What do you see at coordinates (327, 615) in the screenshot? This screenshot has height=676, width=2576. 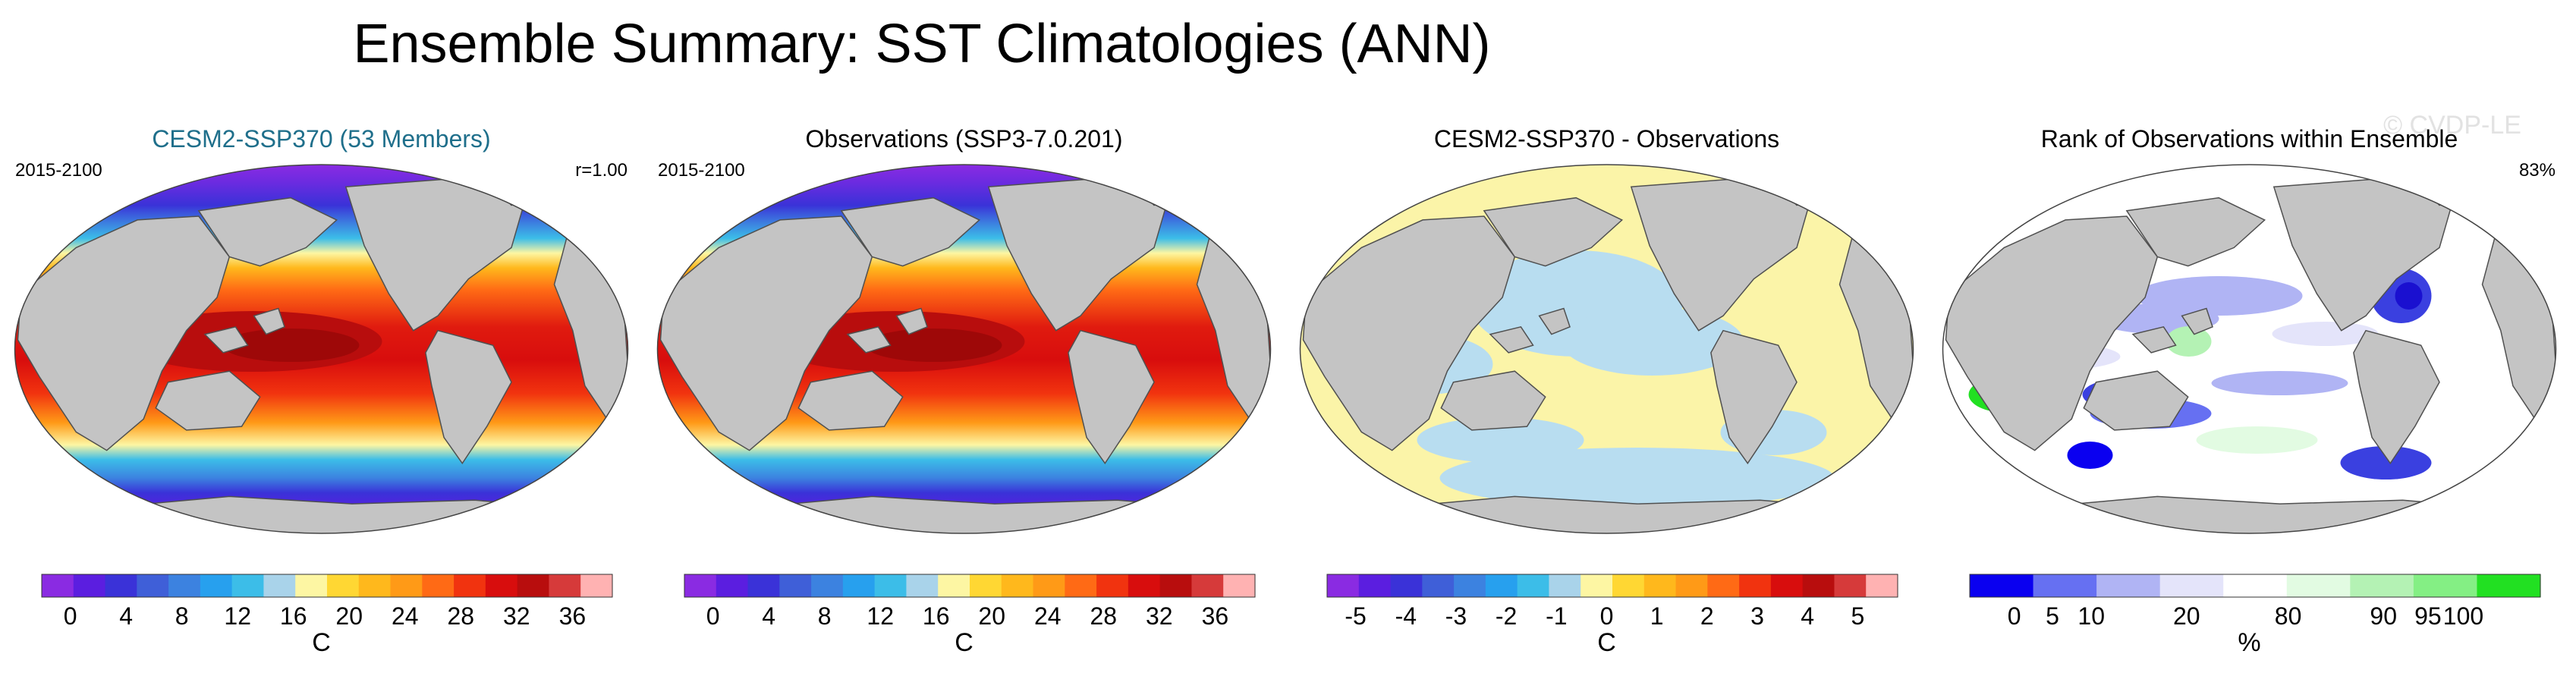 I see `colorbar: 0 4 8 12 16 20 24 28 32 36 C` at bounding box center [327, 615].